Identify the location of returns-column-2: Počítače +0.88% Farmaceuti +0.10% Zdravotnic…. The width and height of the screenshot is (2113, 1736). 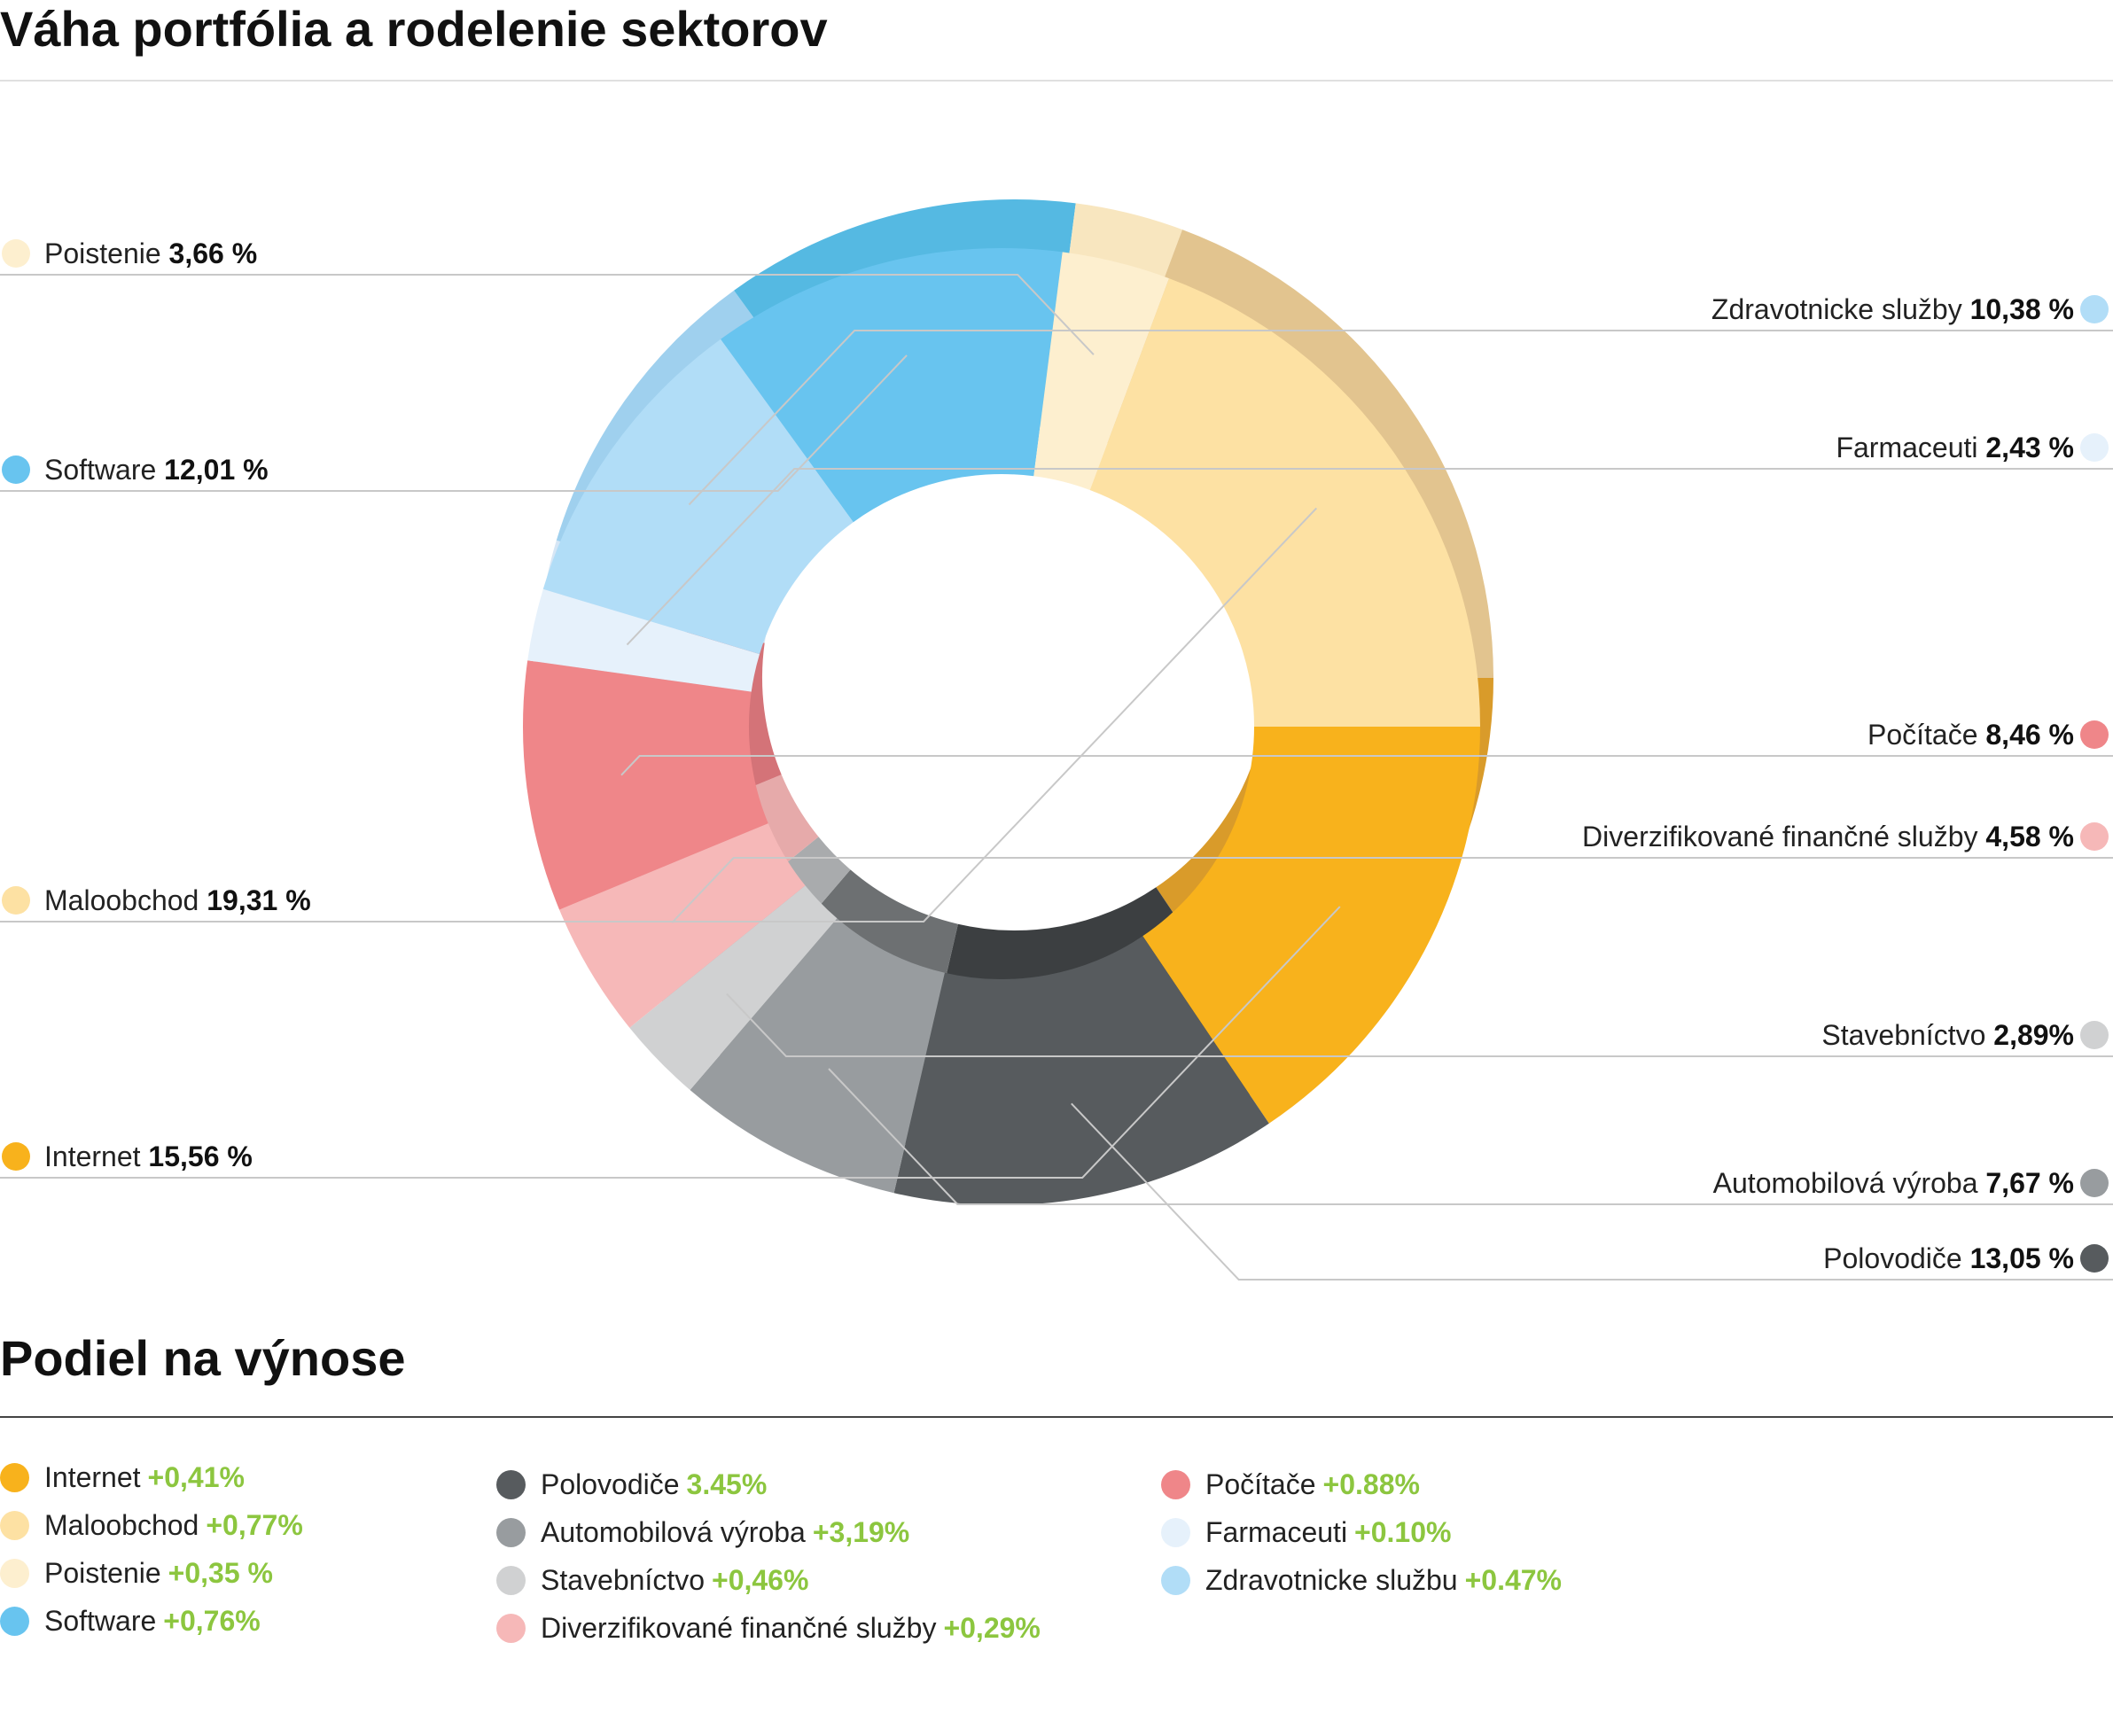
(1361, 1532).